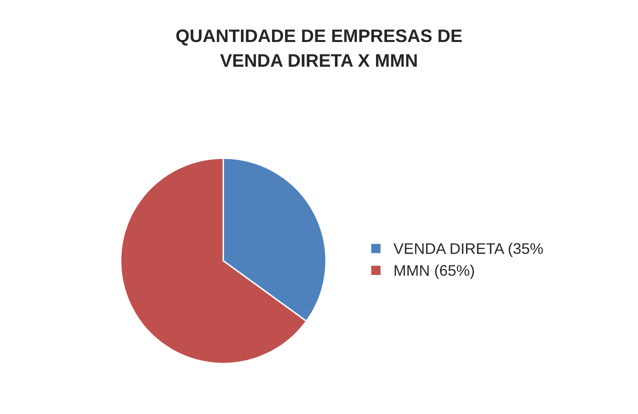 This screenshot has width=638, height=414. Describe the element at coordinates (319, 48) in the screenshot. I see `chart-title: QUANTIDADE DE EMPRESAS DE VENDA DIRETA X MMN` at that location.